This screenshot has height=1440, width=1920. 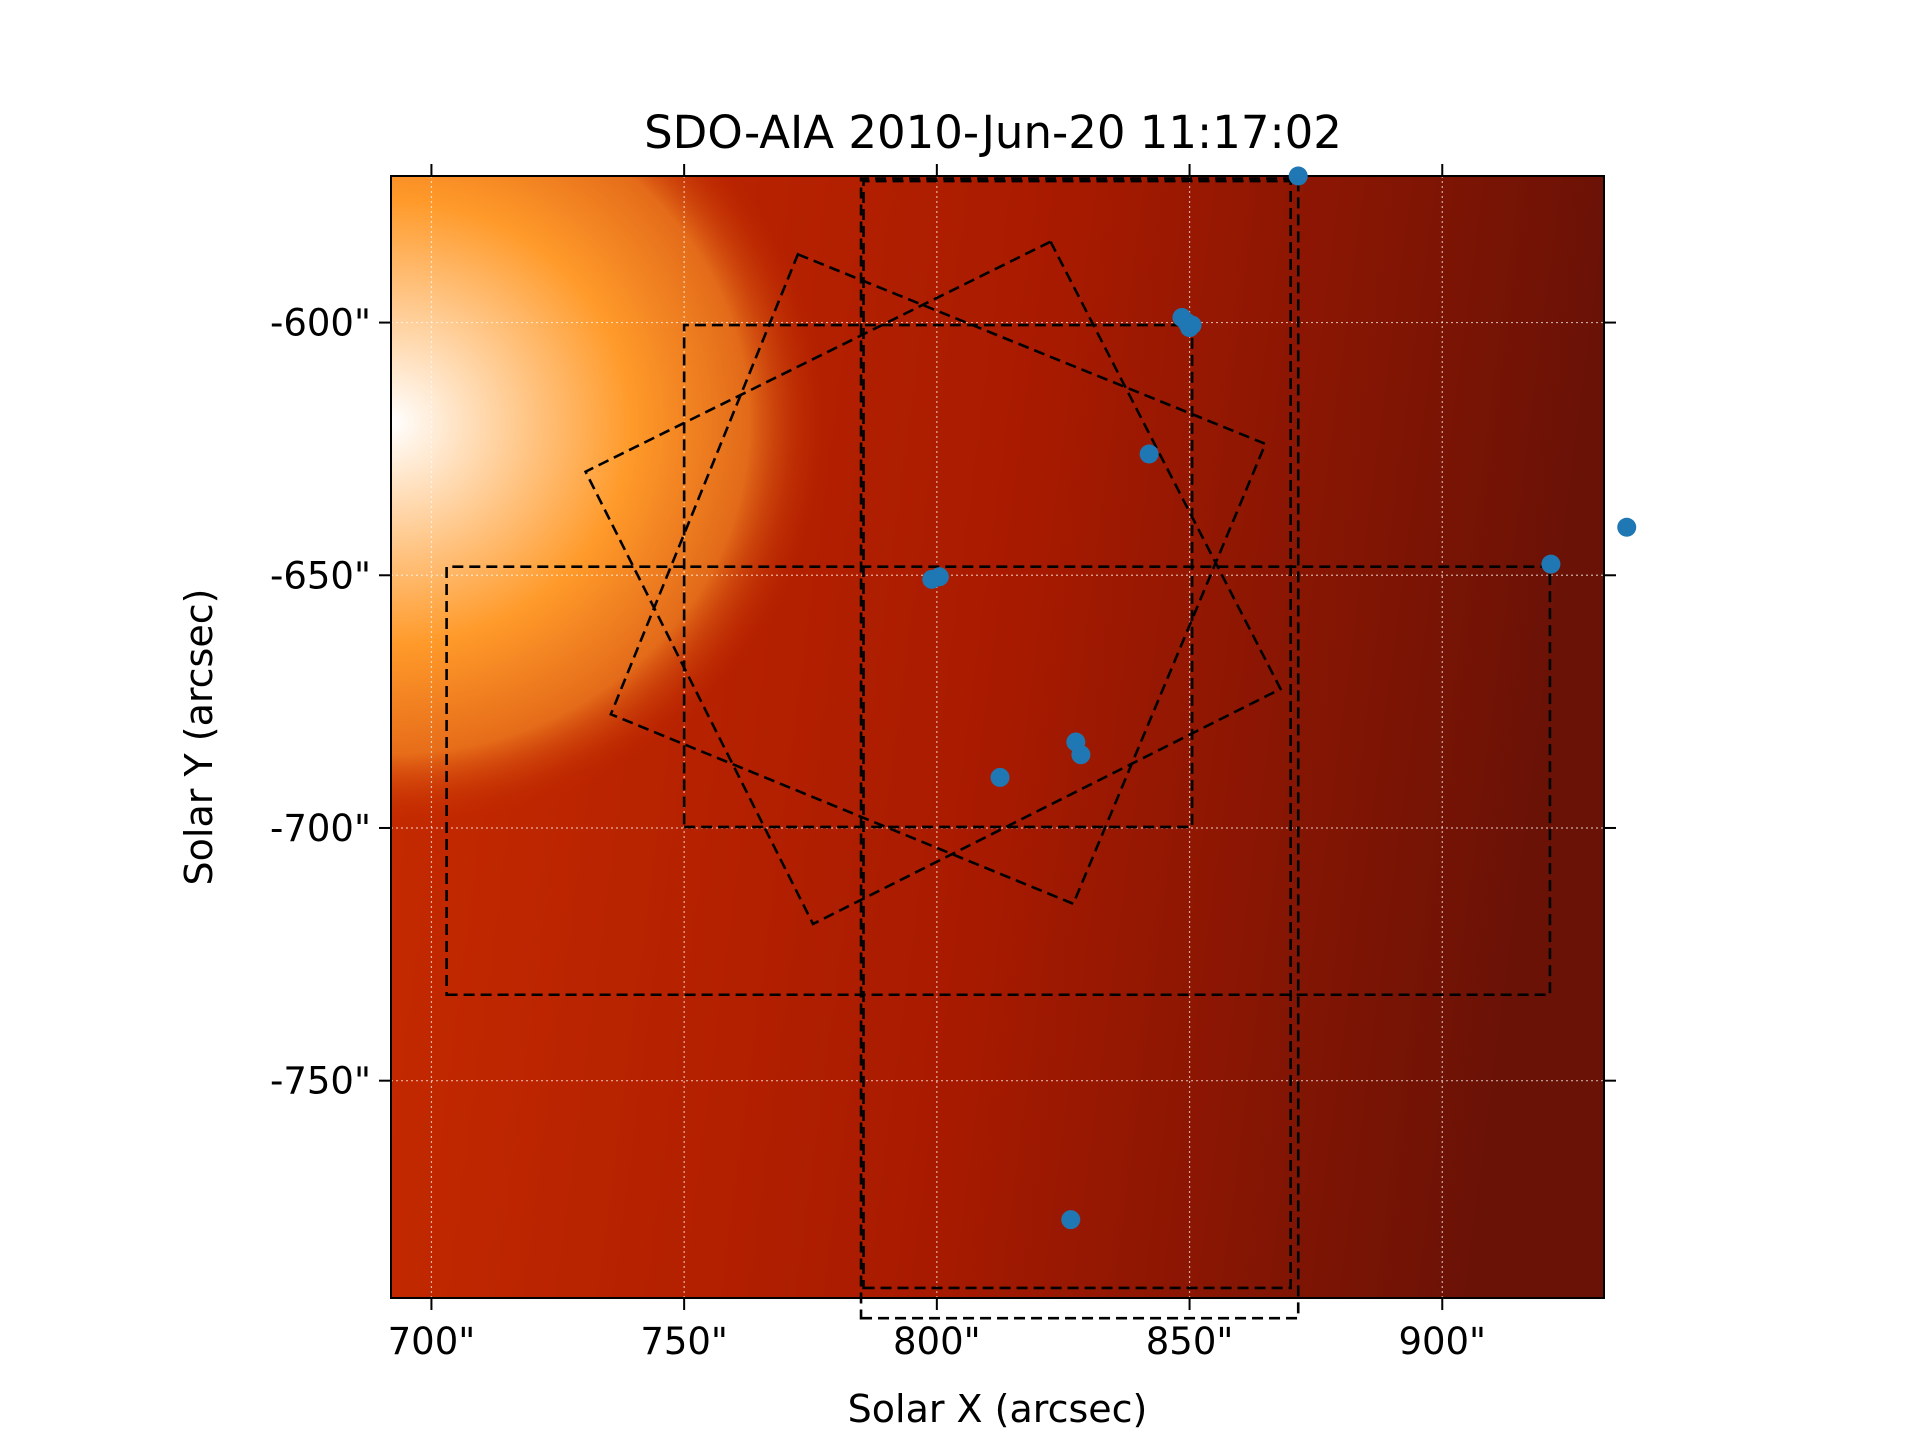 I want to click on x-axis-label: Solar X (arcsec), so click(x=998, y=1409).